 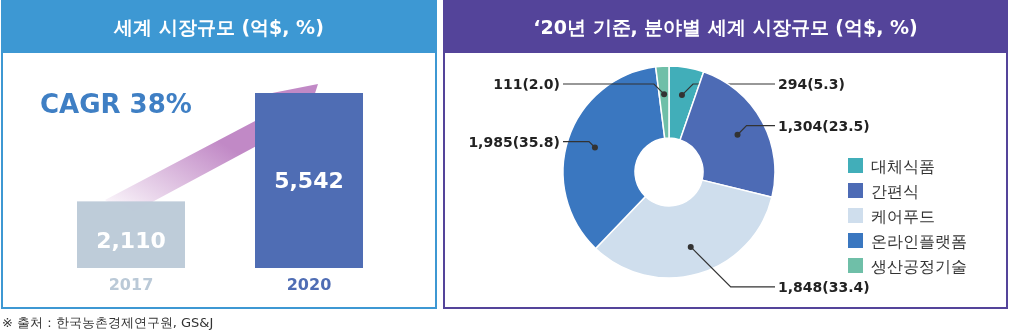 I want to click on legend-label: 간편식, so click(x=895, y=191).